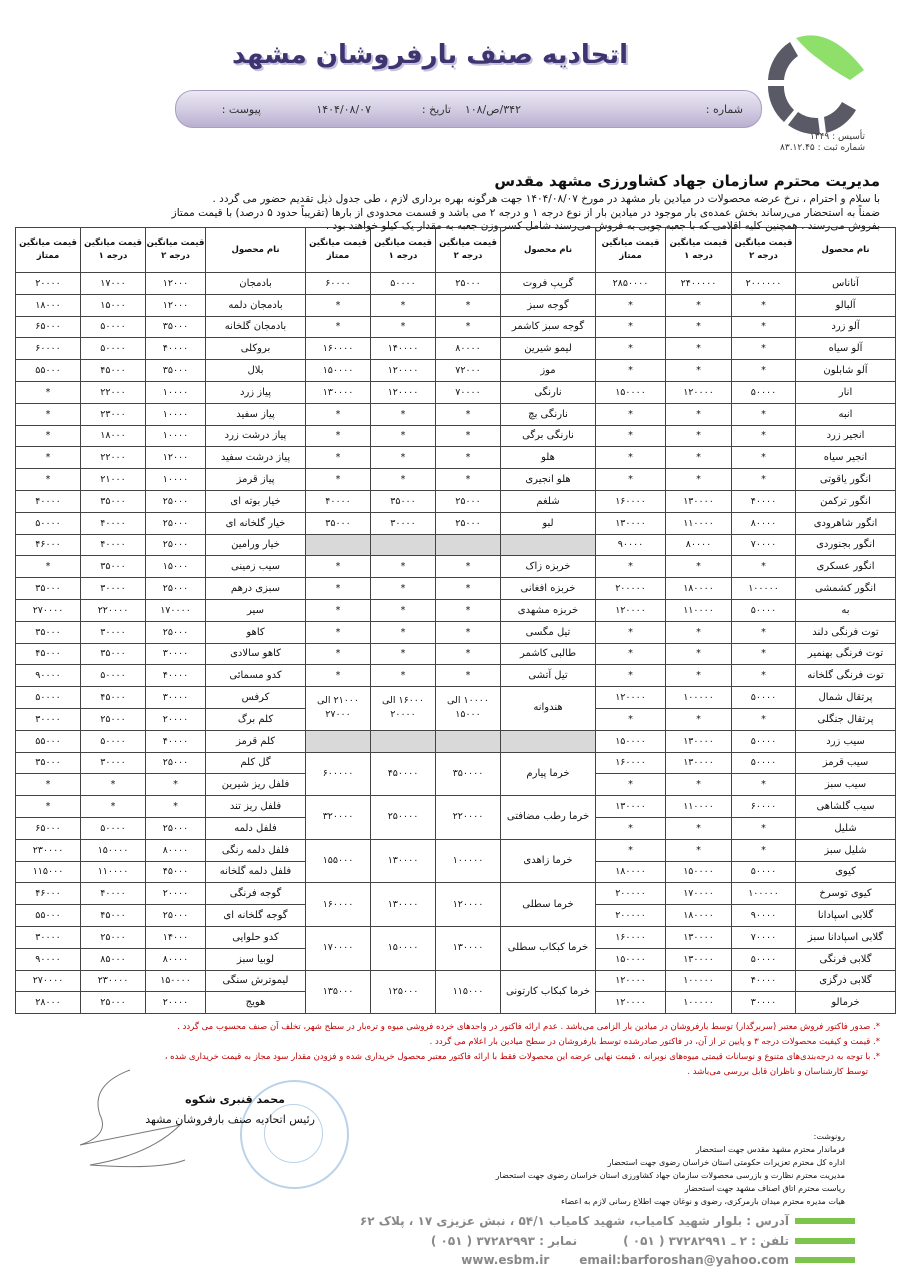 This screenshot has height=1280, width=905. Describe the element at coordinates (113, 414) in the screenshot. I see `price-cell: ۲۳۰۰۰` at that location.